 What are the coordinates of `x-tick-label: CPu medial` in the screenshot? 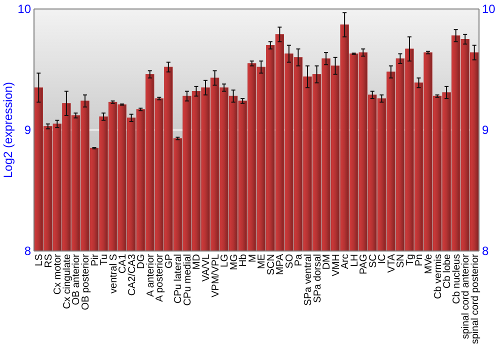 It's located at (188, 280).